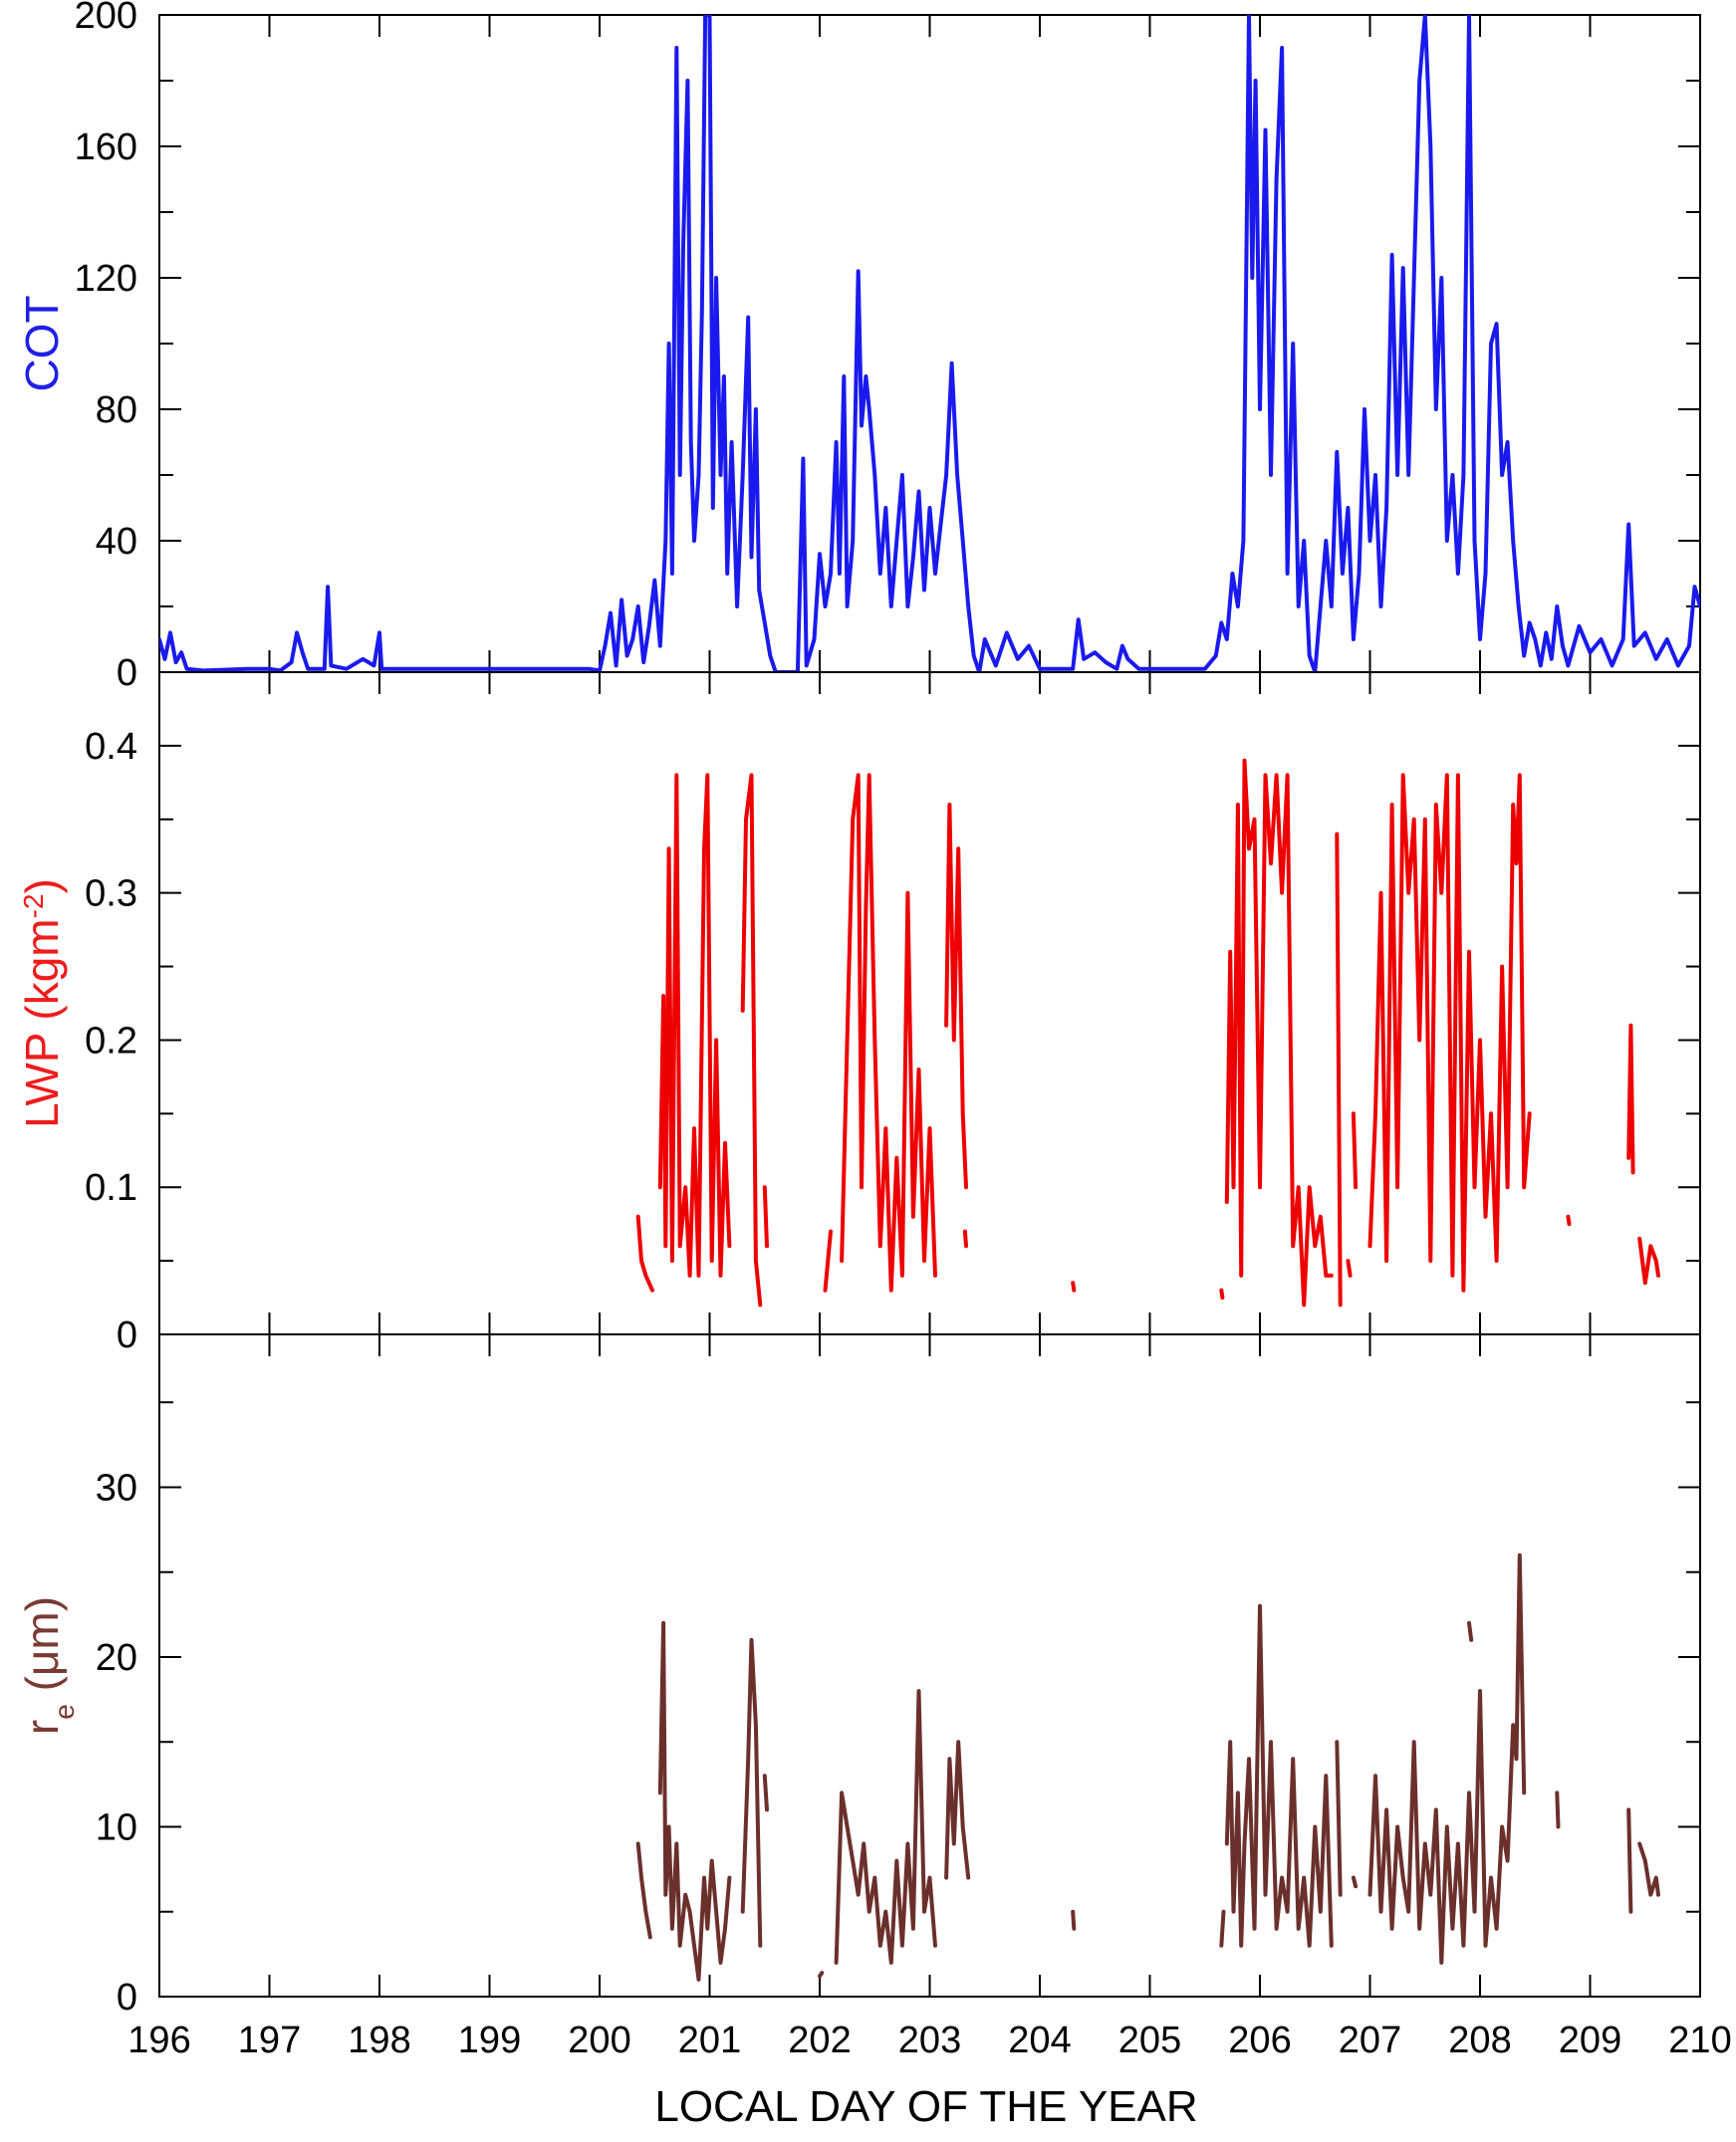  I want to click on y-tick-label: 40, so click(117, 542).